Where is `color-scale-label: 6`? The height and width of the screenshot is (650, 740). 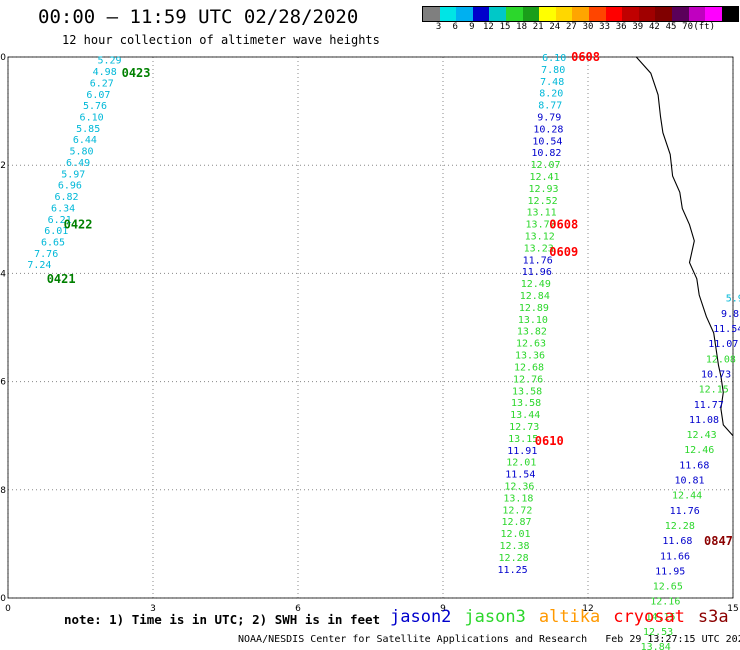 color-scale-label: 6 is located at coordinates (455, 27).